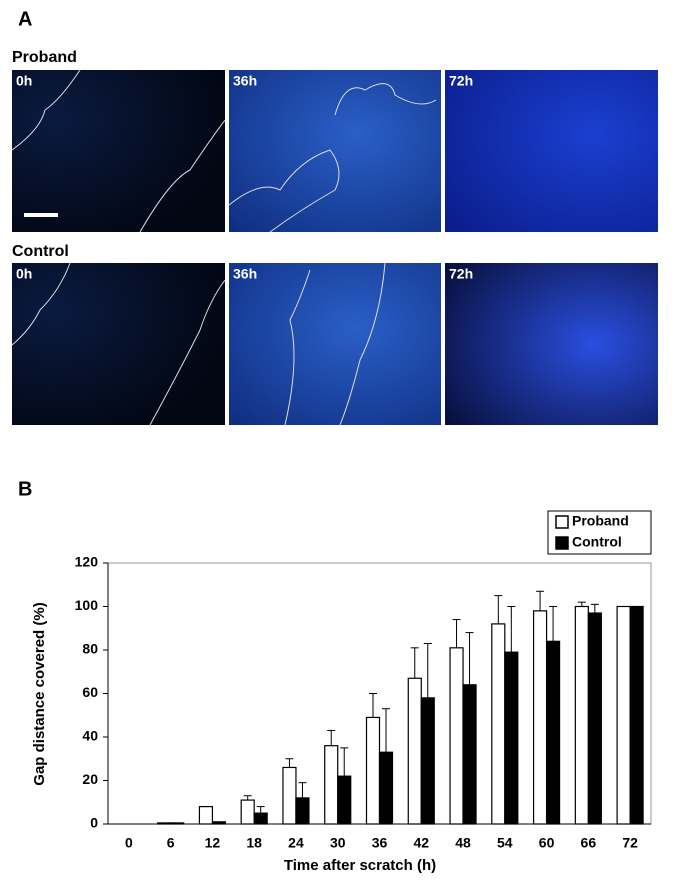 This screenshot has height=882, width=685. What do you see at coordinates (87, 605) in the screenshot?
I see `y-tick-label: 100` at bounding box center [87, 605].